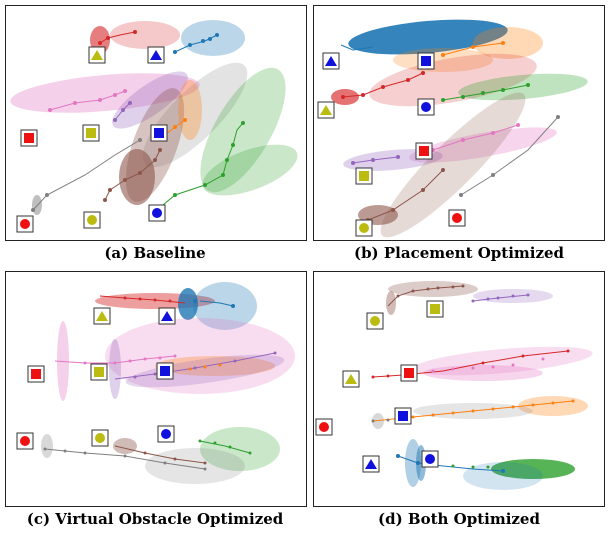 Image resolution: width=608 pixels, height=533 pixels. I want to click on caption-baseline: (a) Baseline, so click(155, 253).